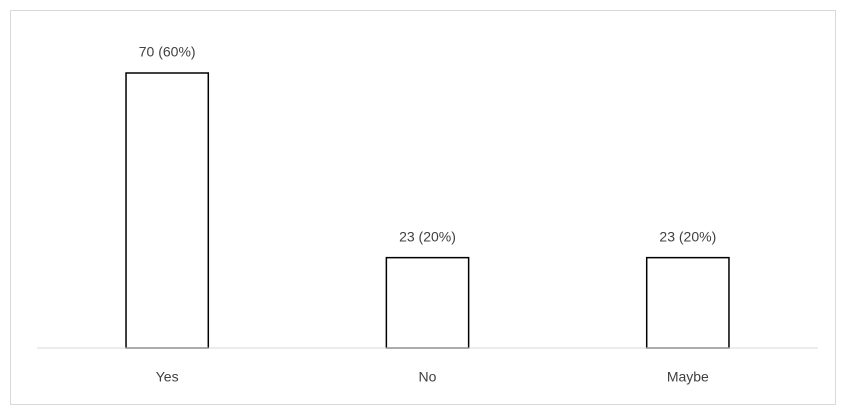 The width and height of the screenshot is (842, 411). What do you see at coordinates (428, 377) in the screenshot?
I see `x-tick-label: No` at bounding box center [428, 377].